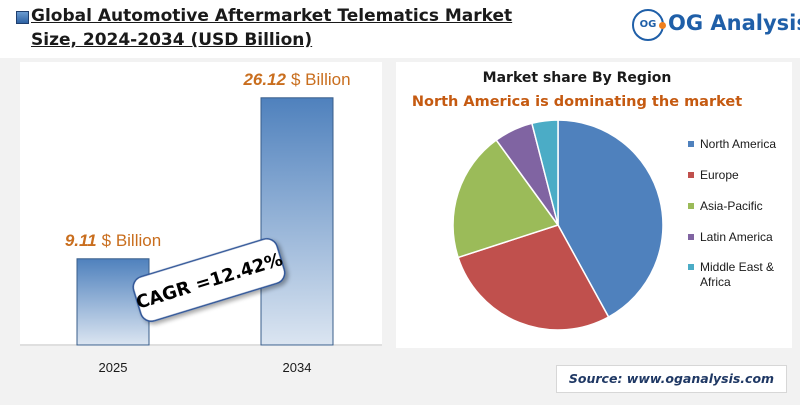 Image resolution: width=800 pixels, height=405 pixels. I want to click on logo-text: OG Analysis, so click(734, 23).